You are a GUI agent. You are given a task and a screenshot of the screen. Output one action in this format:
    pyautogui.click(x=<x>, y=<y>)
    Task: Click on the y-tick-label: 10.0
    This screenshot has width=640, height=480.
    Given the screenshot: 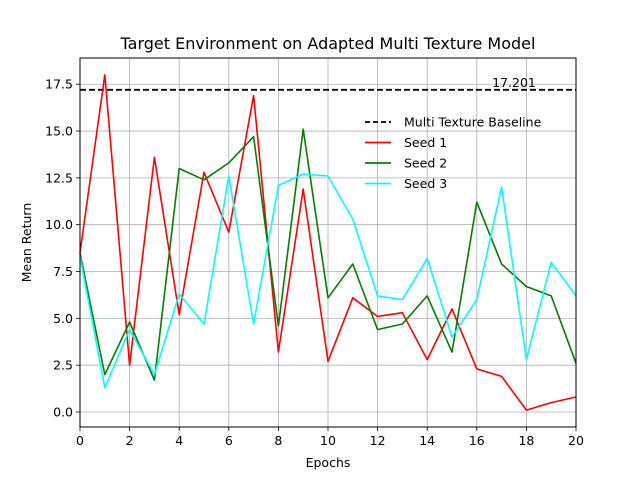 What is the action you would take?
    pyautogui.click(x=59, y=224)
    